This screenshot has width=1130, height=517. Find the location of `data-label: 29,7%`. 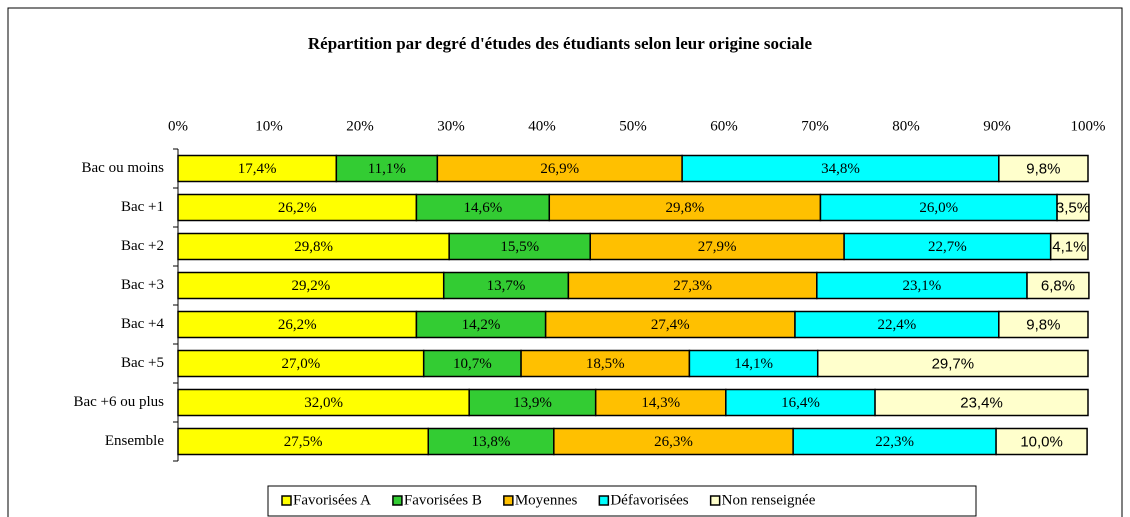

data-label: 29,7% is located at coordinates (953, 363).